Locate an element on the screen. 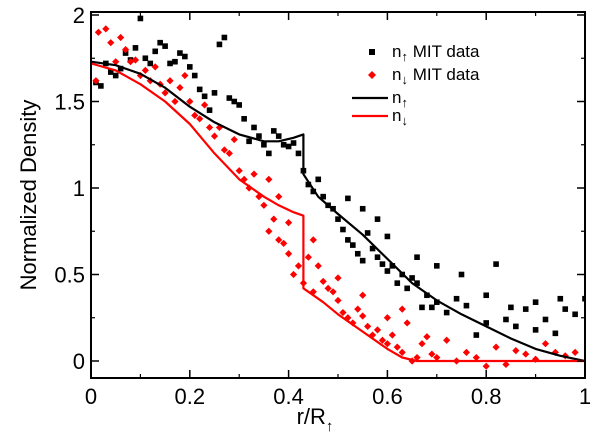 The width and height of the screenshot is (597, 437). x-tick-label: 0.4 is located at coordinates (288, 396).